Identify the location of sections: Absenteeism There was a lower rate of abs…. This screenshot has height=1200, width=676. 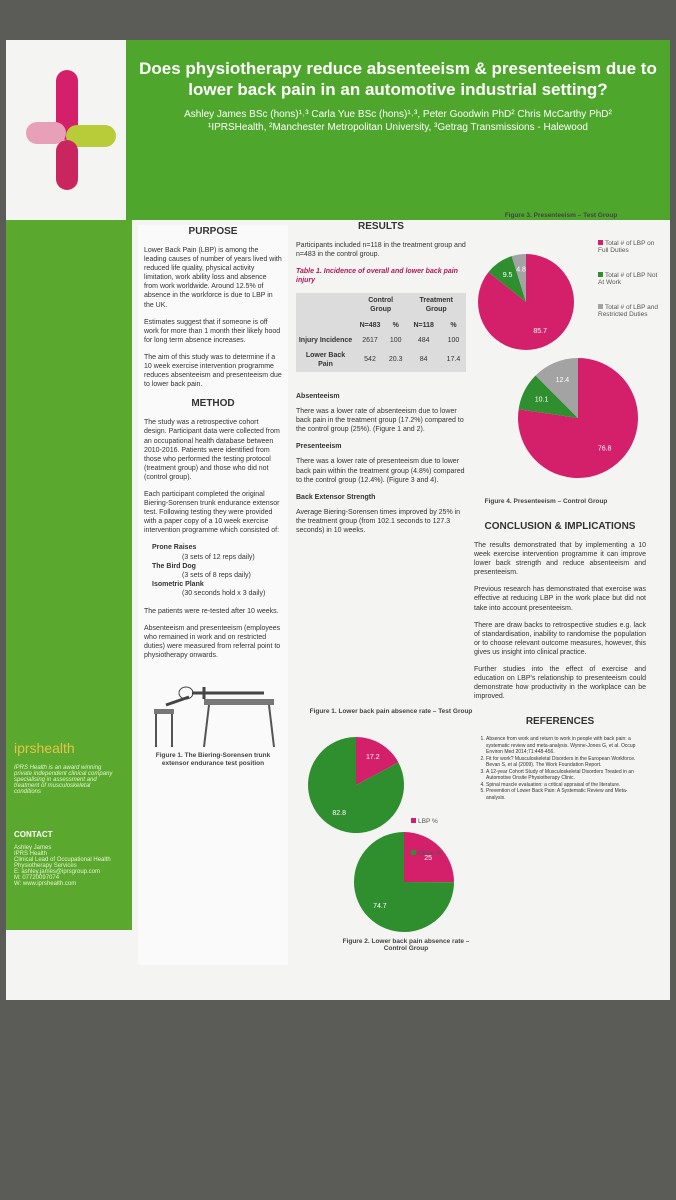
(381, 463).